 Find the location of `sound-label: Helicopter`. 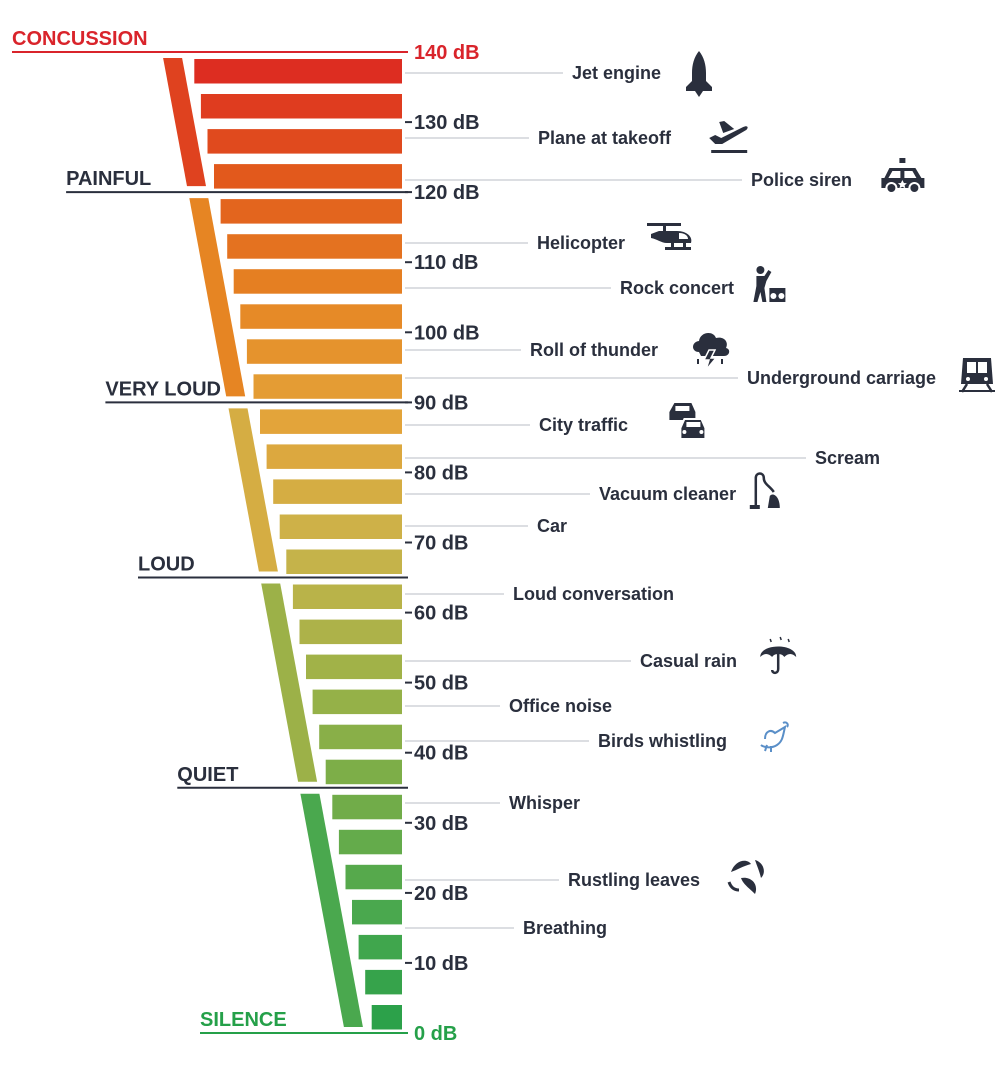

sound-label: Helicopter is located at coordinates (581, 243).